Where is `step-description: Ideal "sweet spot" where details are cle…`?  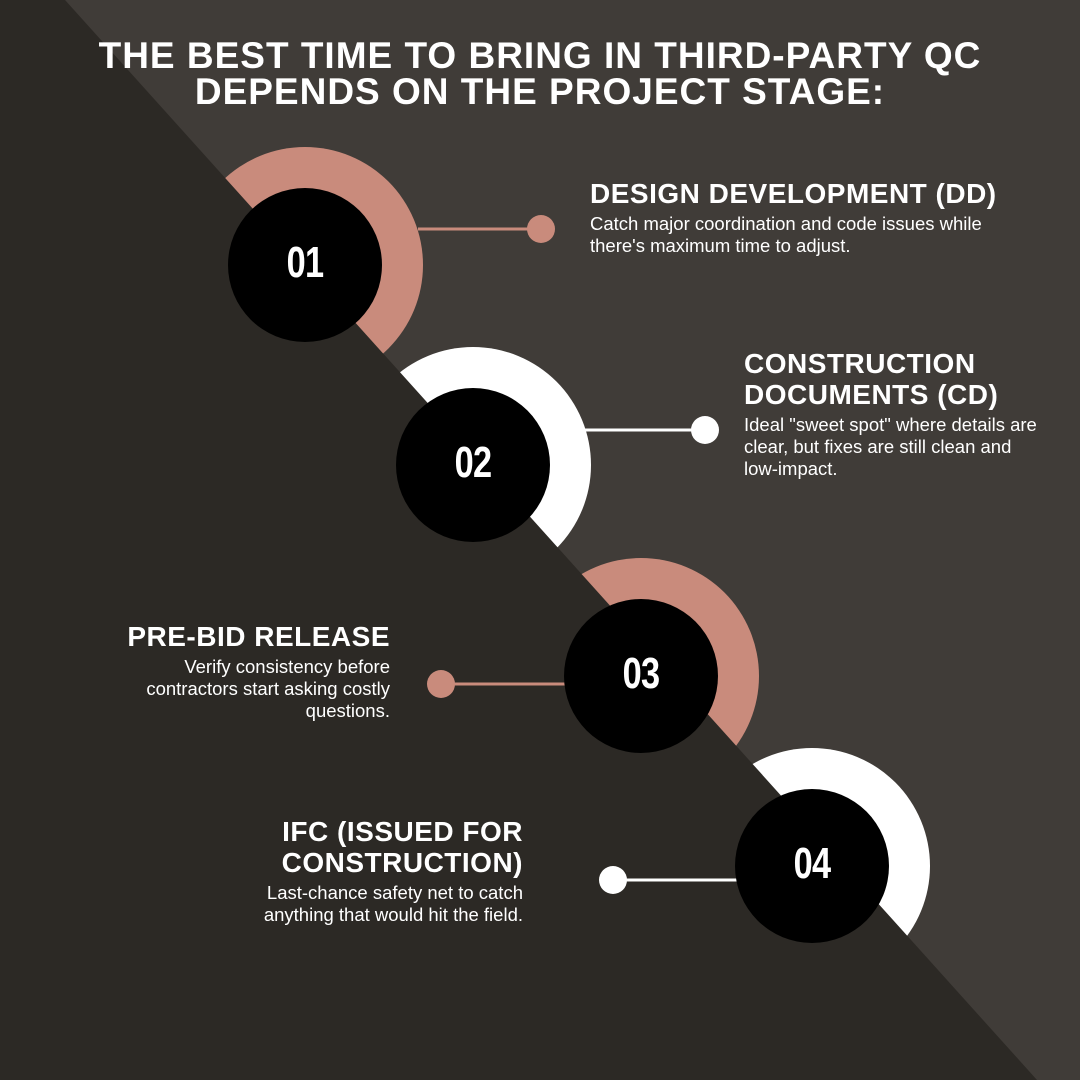 step-description: Ideal "sweet spot" where details are cle… is located at coordinates (890, 446).